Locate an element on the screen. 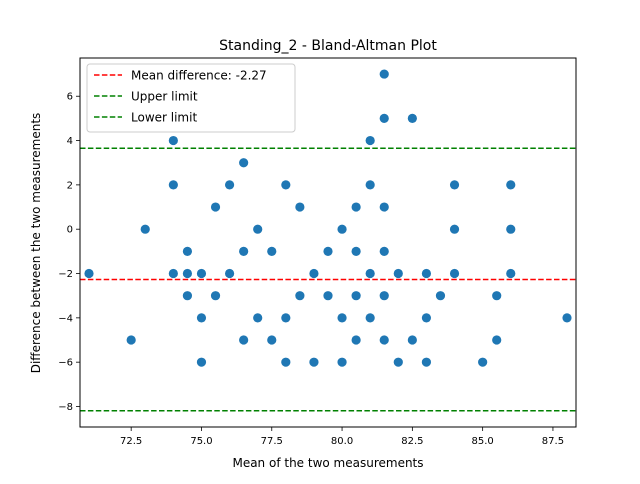 This screenshot has height=484, width=640. x-tick-label: 77.5 is located at coordinates (272, 441).